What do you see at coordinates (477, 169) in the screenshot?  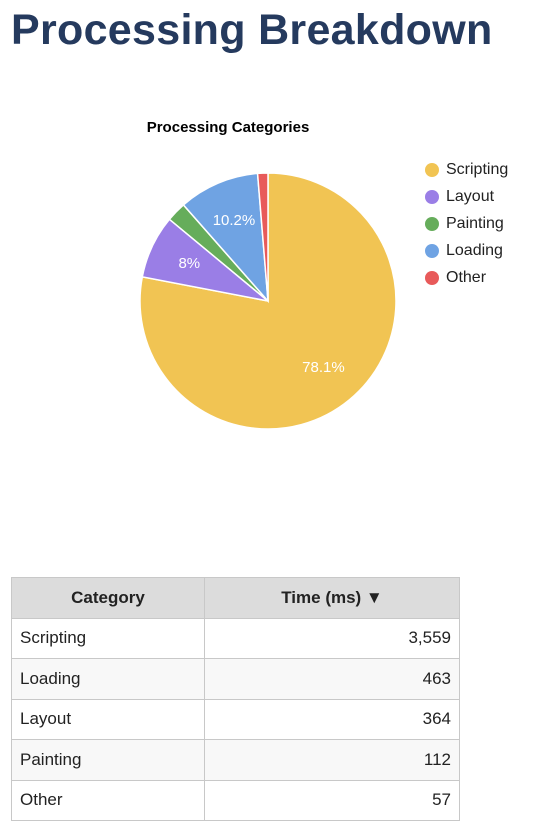 I see `legend-label: Scripting` at bounding box center [477, 169].